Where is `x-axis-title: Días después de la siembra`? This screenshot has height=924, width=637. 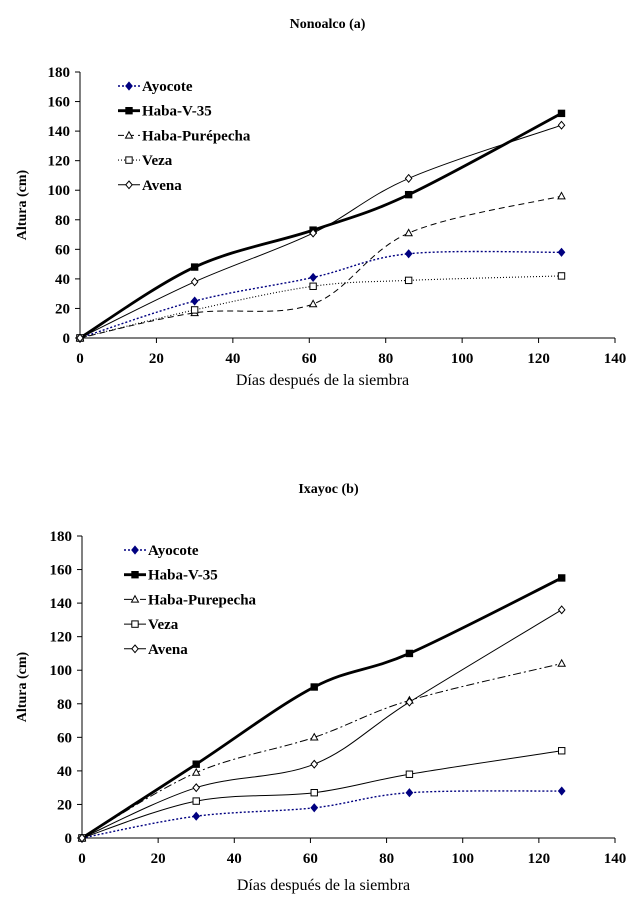 x-axis-title: Días después de la siembra is located at coordinates (323, 885).